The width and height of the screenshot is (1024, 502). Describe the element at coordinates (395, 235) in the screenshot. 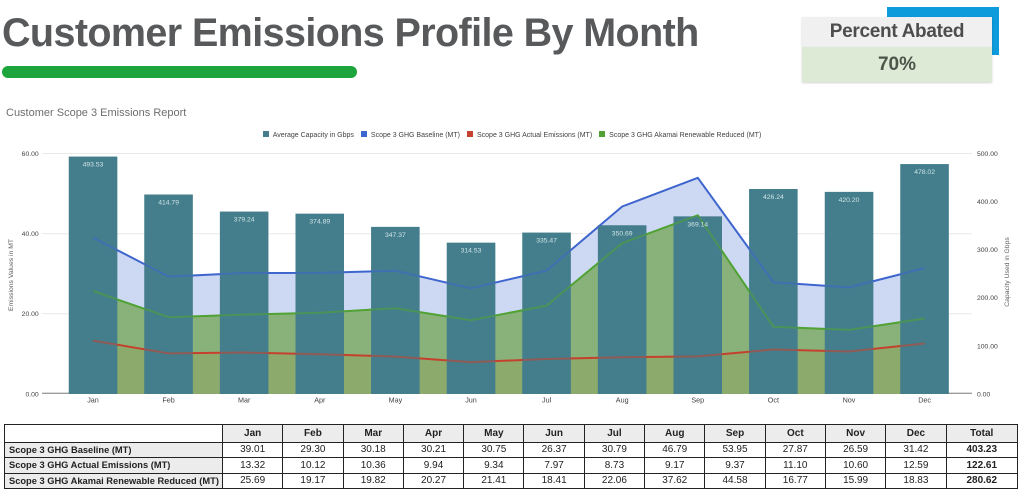

I see `svg-text: 347.37` at that location.